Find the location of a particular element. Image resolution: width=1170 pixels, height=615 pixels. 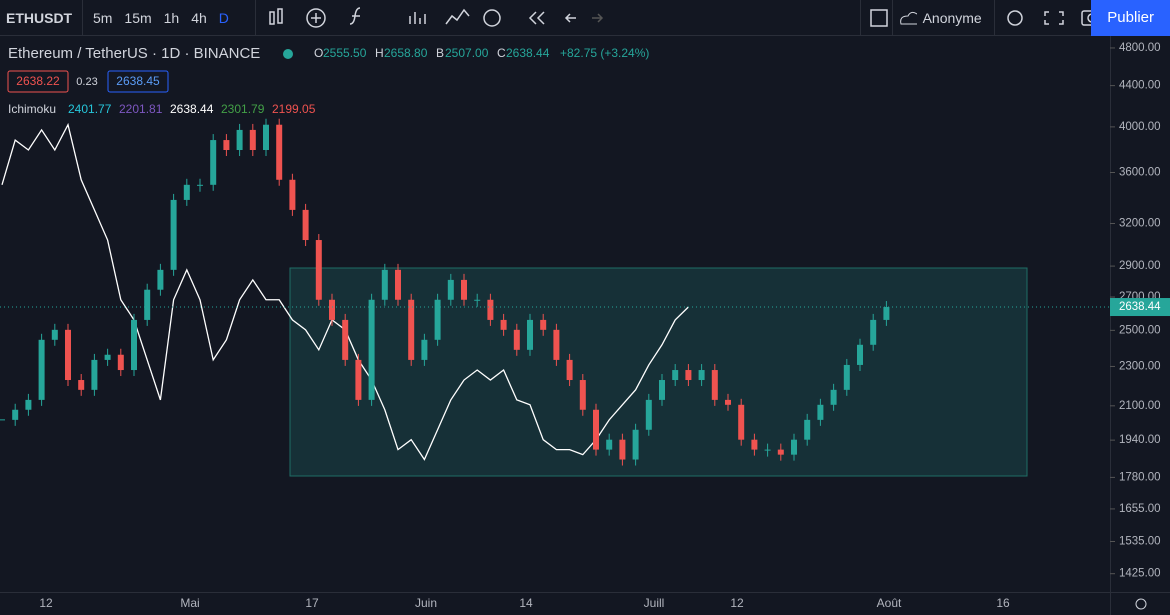

symbol: ETHUSDT is located at coordinates (39, 17).